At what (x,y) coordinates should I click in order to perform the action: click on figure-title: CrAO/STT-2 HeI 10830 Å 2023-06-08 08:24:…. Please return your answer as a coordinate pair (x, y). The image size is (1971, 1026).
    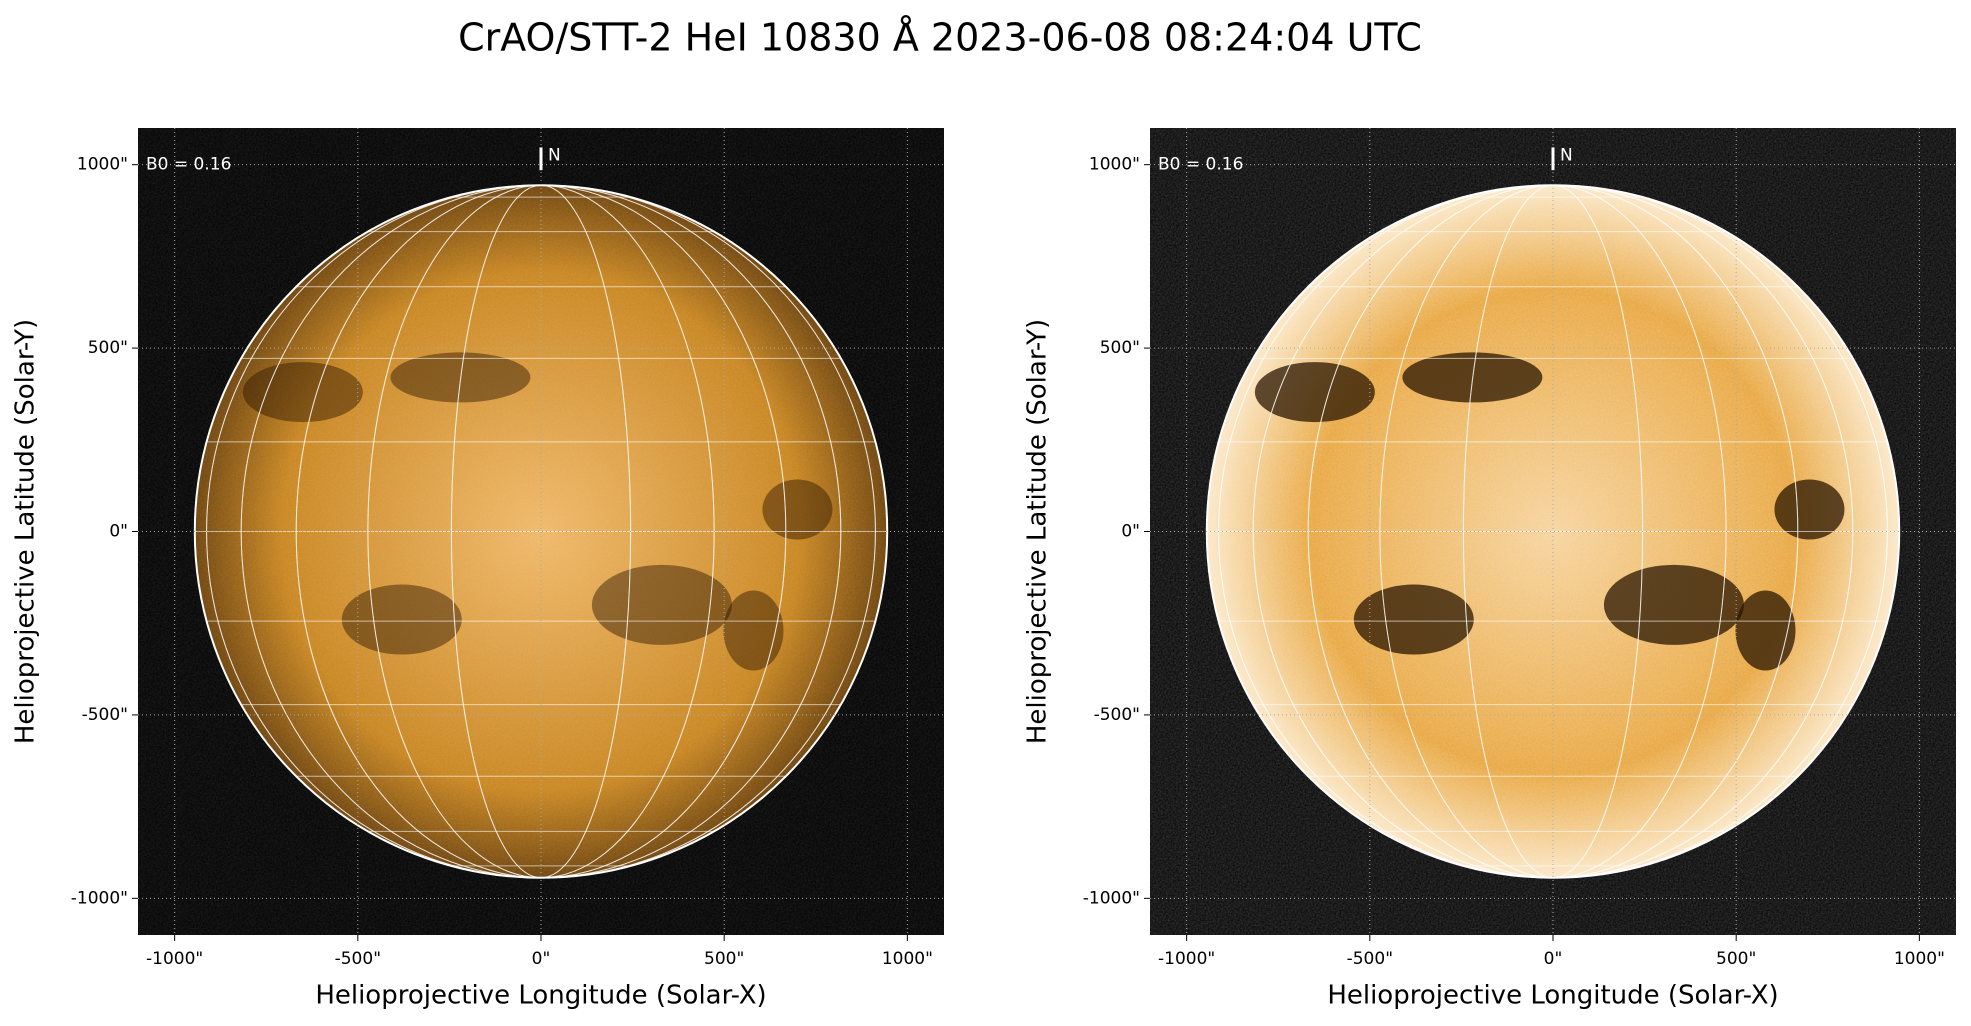
    Looking at the image, I should click on (940, 38).